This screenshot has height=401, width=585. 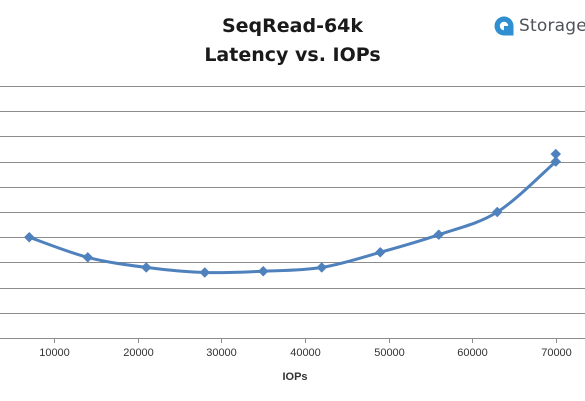 What do you see at coordinates (221, 353) in the screenshot?
I see `x-tick-label: 30000` at bounding box center [221, 353].